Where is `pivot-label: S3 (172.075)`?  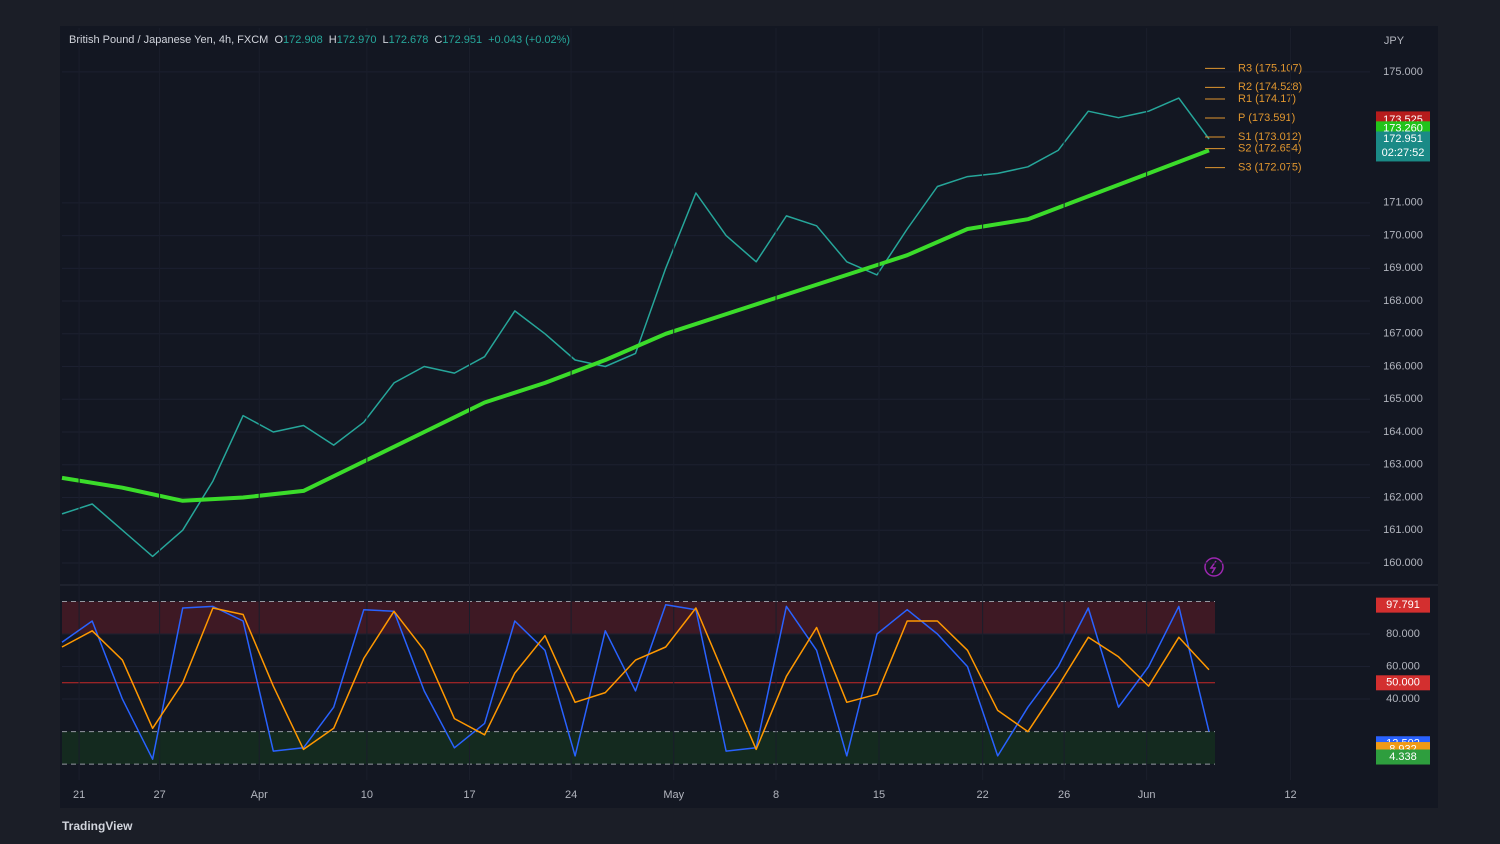
pivot-label: S3 (172.075) is located at coordinates (1270, 168).